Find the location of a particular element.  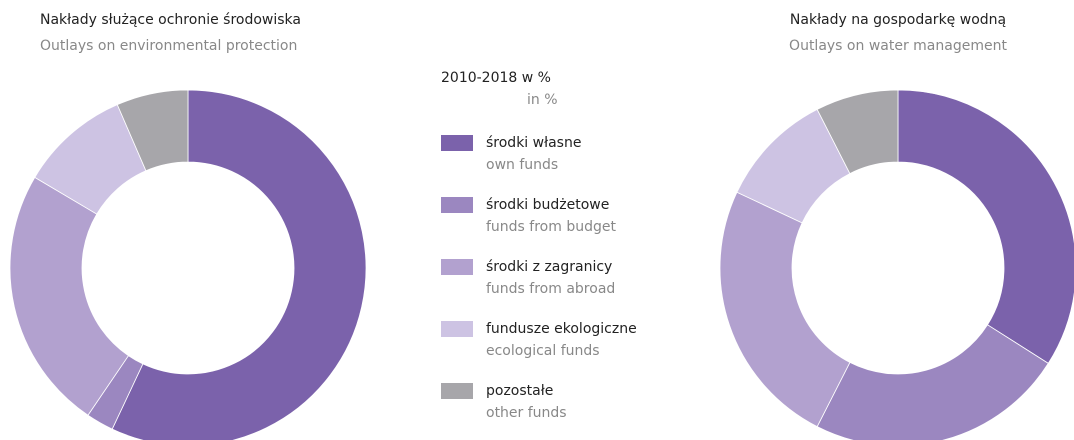

legend-subtitle: in % is located at coordinates (542, 100).